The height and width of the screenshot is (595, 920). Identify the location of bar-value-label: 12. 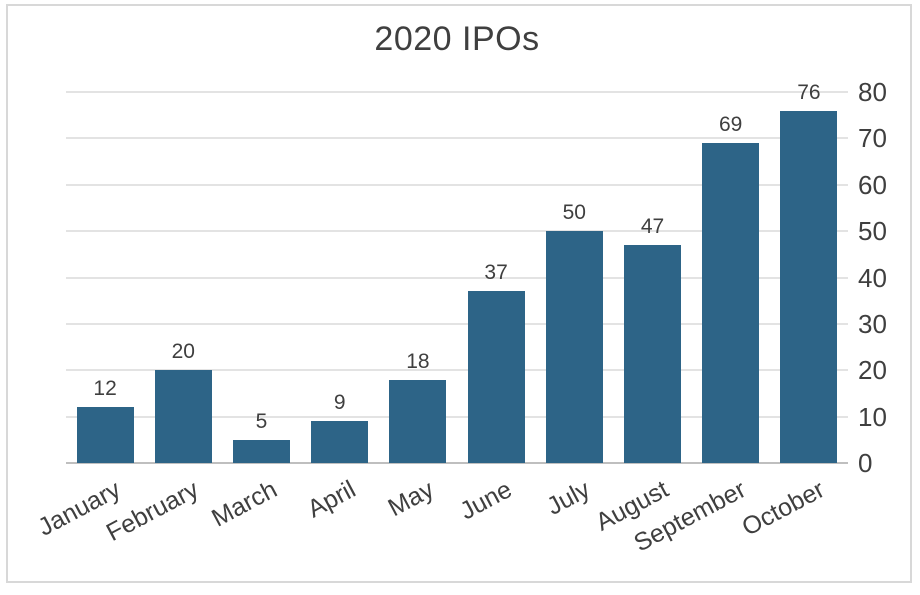
(105, 389).